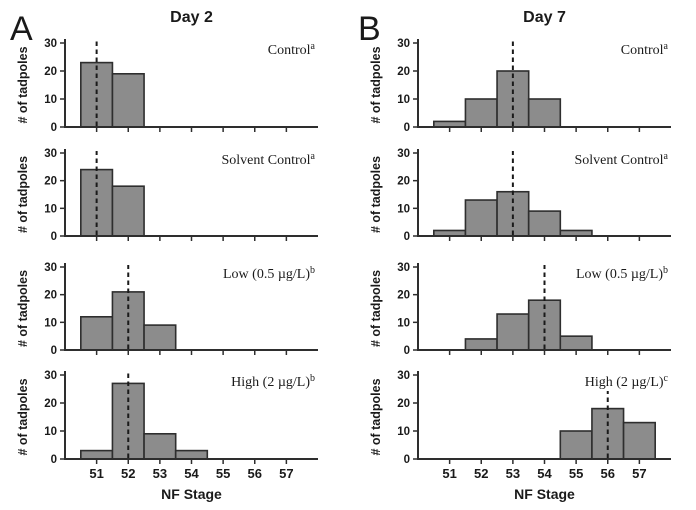  Describe the element at coordinates (666, 378) in the screenshot. I see `treatment-label-superscript: c` at that location.